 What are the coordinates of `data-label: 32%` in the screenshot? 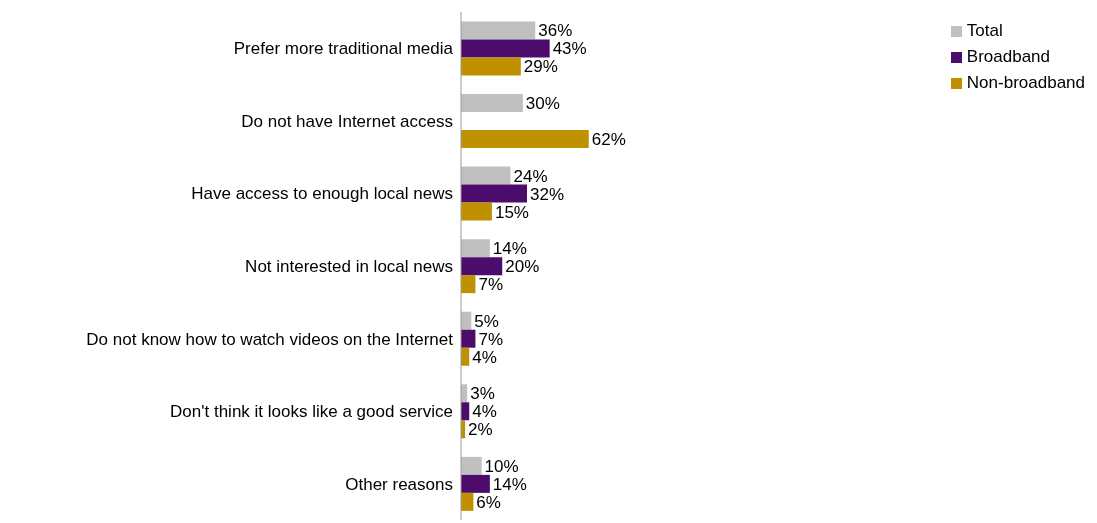 It's located at (547, 194).